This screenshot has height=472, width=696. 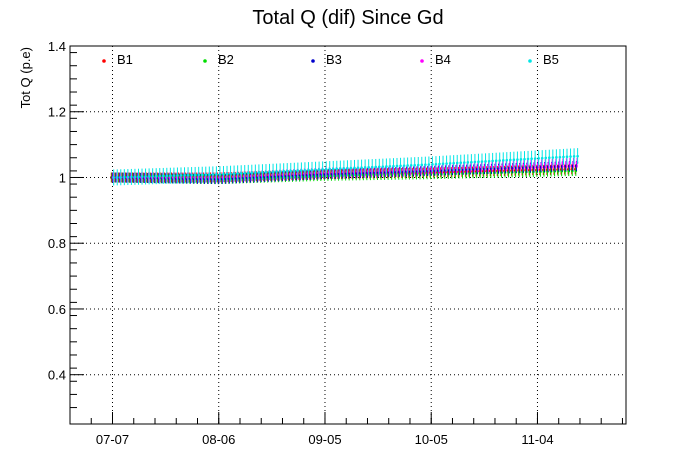 I want to click on legend-item-B4: B4, so click(x=435, y=59).